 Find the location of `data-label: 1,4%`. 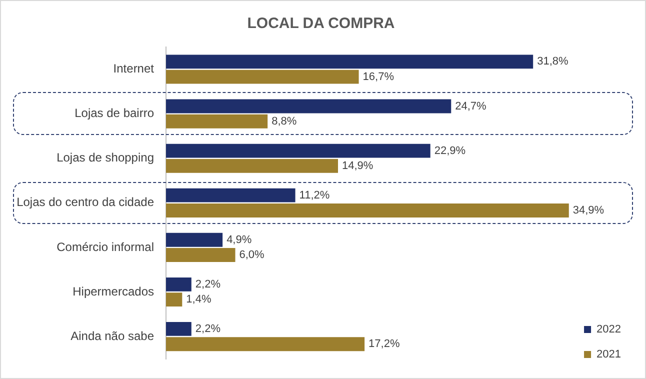

data-label: 1,4% is located at coordinates (199, 300).